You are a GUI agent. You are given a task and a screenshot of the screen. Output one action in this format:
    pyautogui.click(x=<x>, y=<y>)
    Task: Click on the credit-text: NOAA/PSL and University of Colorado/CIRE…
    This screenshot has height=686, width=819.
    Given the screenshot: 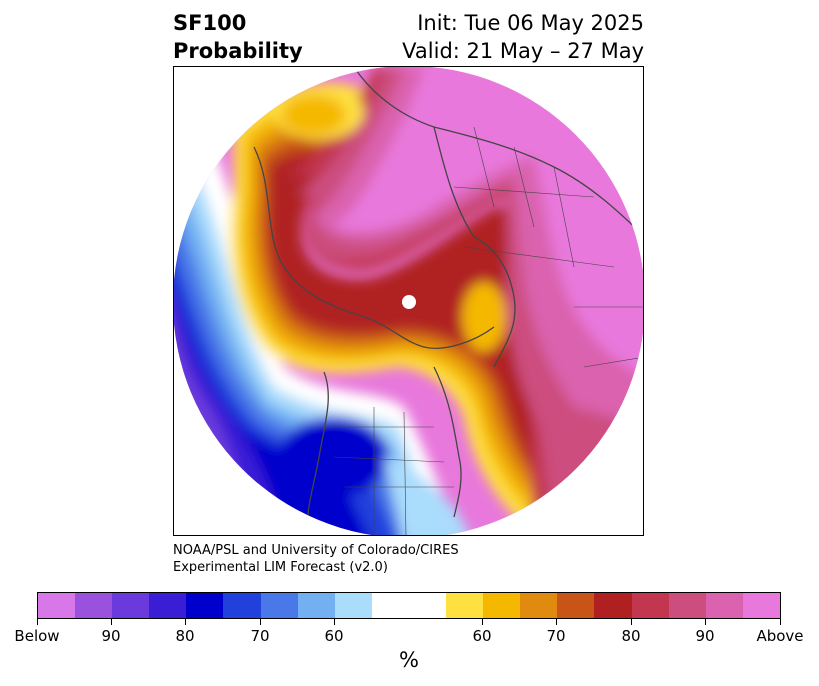 What is the action you would take?
    pyautogui.click(x=316, y=559)
    